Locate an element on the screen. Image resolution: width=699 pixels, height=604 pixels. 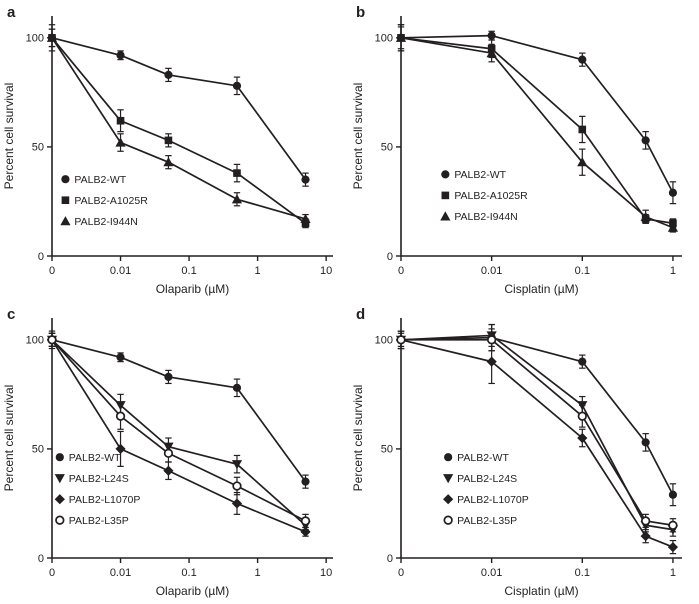
panel-label: c is located at coordinates (11, 314).